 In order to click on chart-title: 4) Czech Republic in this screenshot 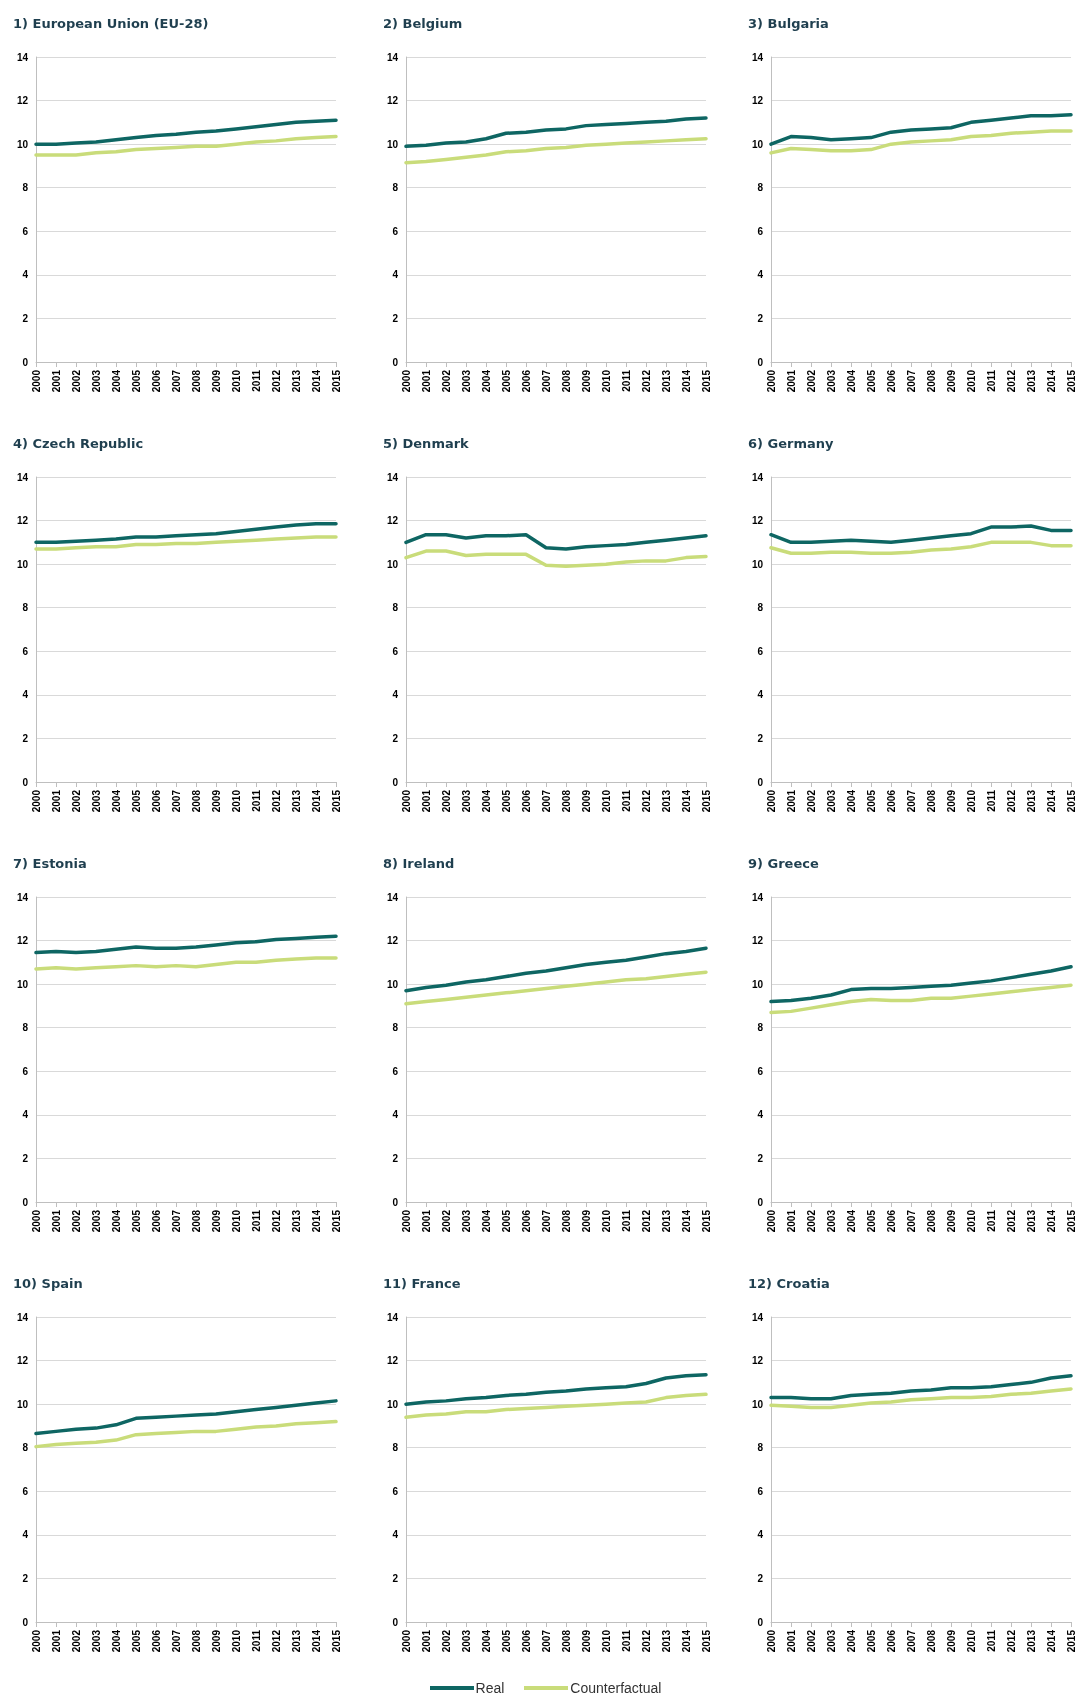, I will do `click(78, 443)`.